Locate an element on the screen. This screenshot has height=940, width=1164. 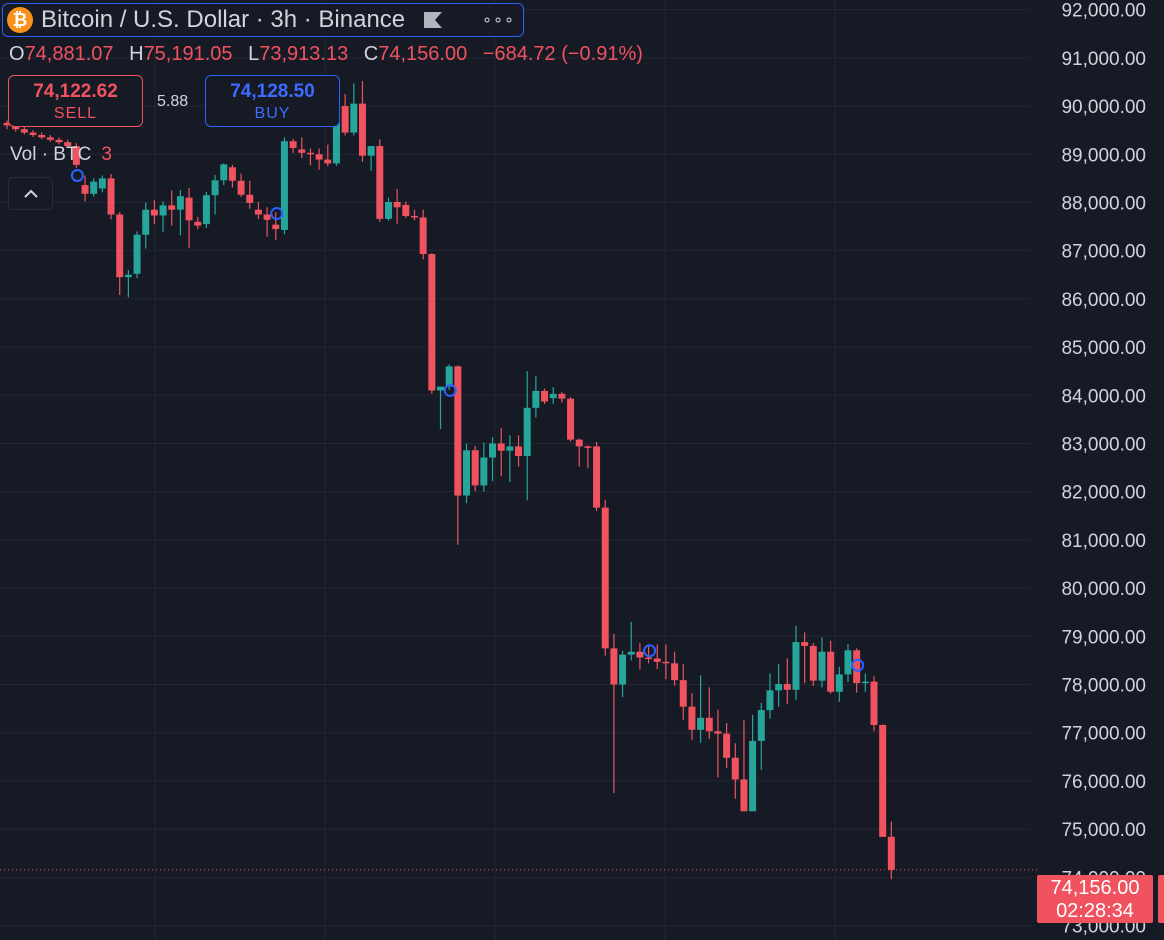
buy-button: 74,128.50 BUY is located at coordinates (272, 101).